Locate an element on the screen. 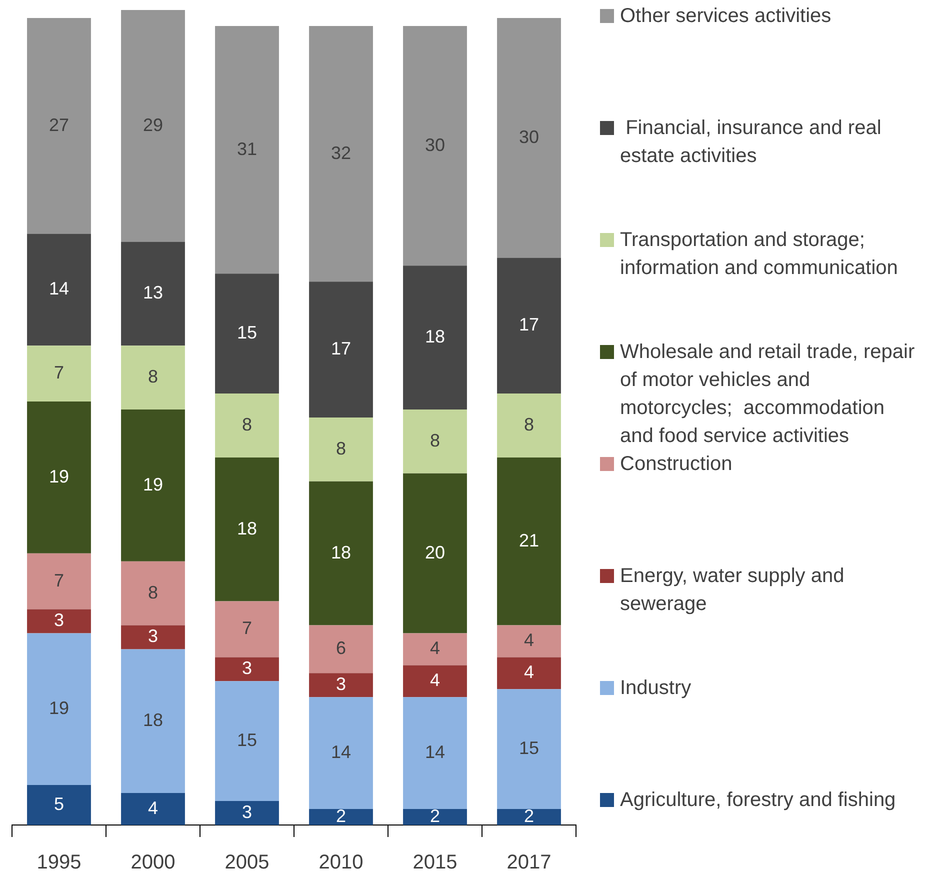 This screenshot has height=893, width=928. data-label: 27 is located at coordinates (59, 124).